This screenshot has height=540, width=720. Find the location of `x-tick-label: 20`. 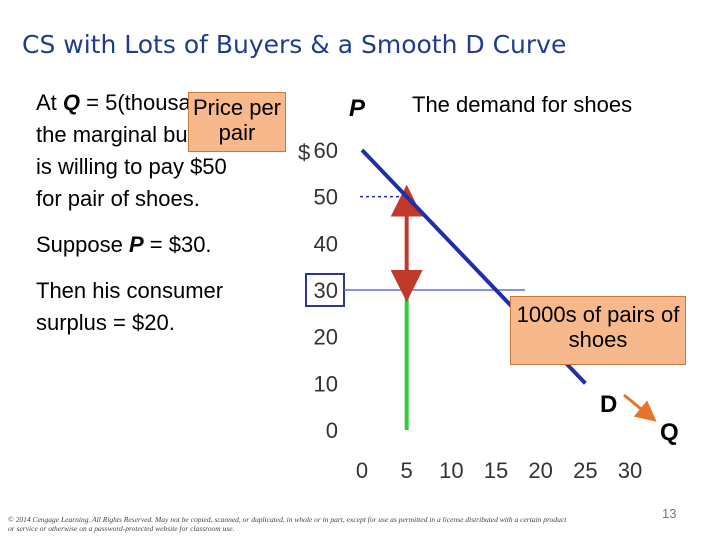

x-tick-label: 20 is located at coordinates (540, 470).